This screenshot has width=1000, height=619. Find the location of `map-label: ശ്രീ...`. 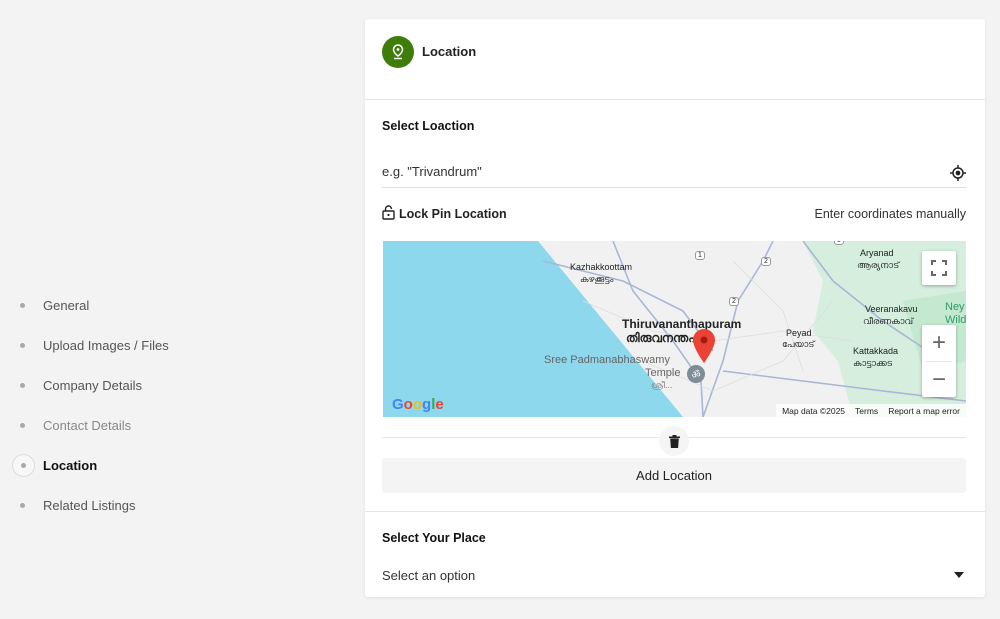

map-label: ശ്രീ... is located at coordinates (662, 385).